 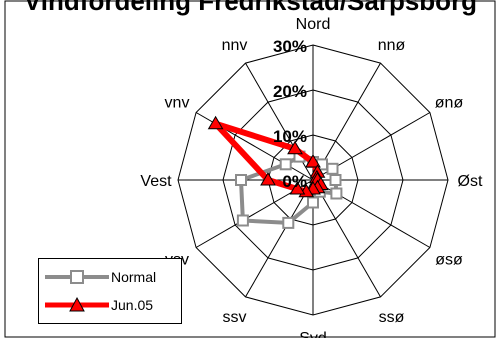 I want to click on legend: Normal Jun.05, so click(x=110, y=291).